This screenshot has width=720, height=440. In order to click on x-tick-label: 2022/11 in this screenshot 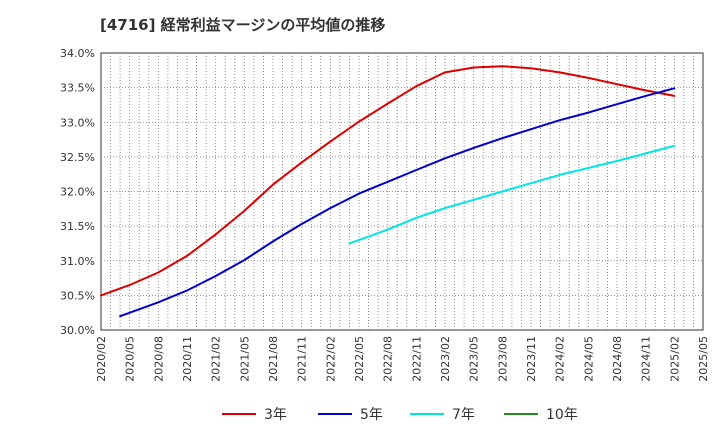, I will do `click(416, 359)`.